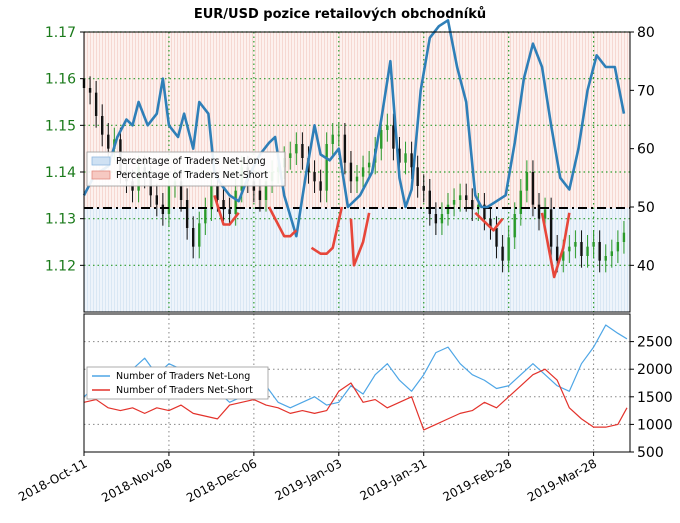 The image size is (680, 523). Describe the element at coordinates (655, 370) in the screenshot. I see `count-tick-label: 2000` at that location.